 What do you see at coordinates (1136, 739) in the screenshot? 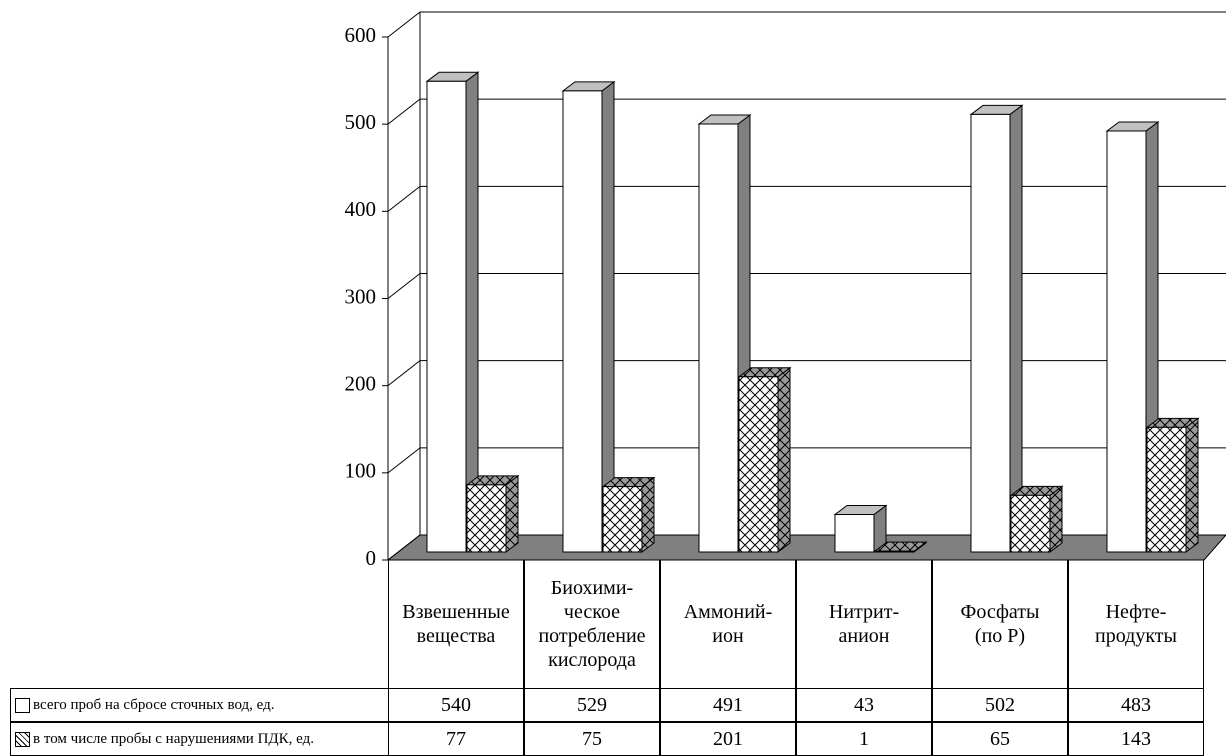
I see `table-value: 143` at bounding box center [1136, 739].